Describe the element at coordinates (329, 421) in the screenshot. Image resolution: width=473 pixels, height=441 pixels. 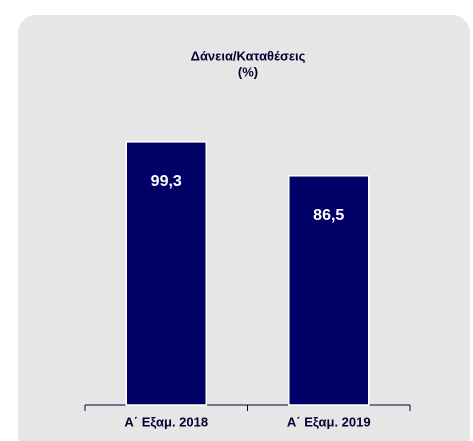
I see `x-tick-label: Α΄ Εξαμ. 2019` at that location.